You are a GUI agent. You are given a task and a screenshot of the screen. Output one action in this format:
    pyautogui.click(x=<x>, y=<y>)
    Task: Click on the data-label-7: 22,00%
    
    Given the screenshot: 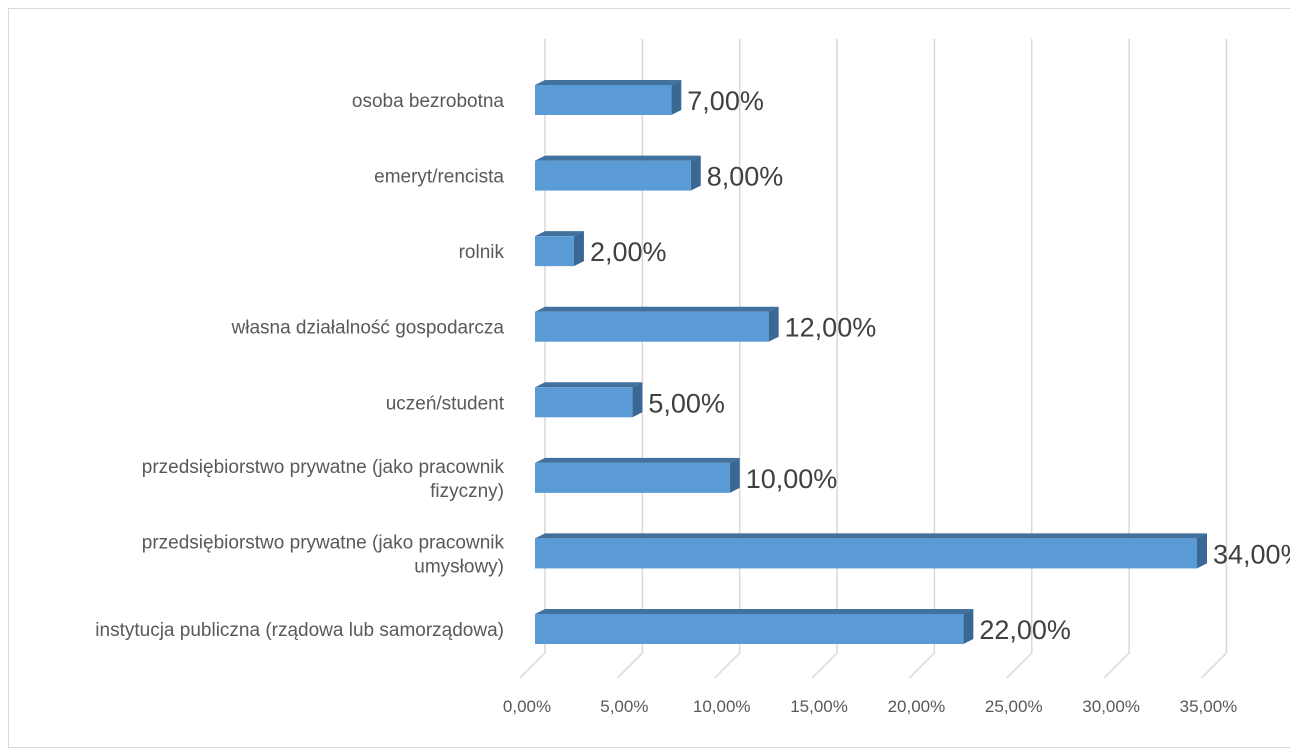 What is the action you would take?
    pyautogui.click(x=1025, y=630)
    